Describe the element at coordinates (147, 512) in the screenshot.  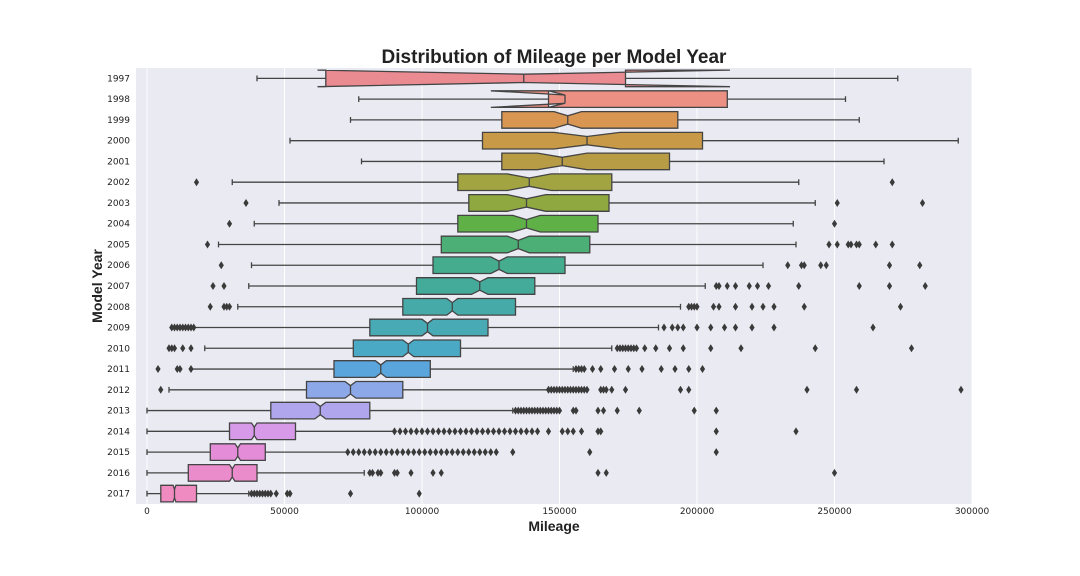
I see `x-tick-label: 0` at that location.